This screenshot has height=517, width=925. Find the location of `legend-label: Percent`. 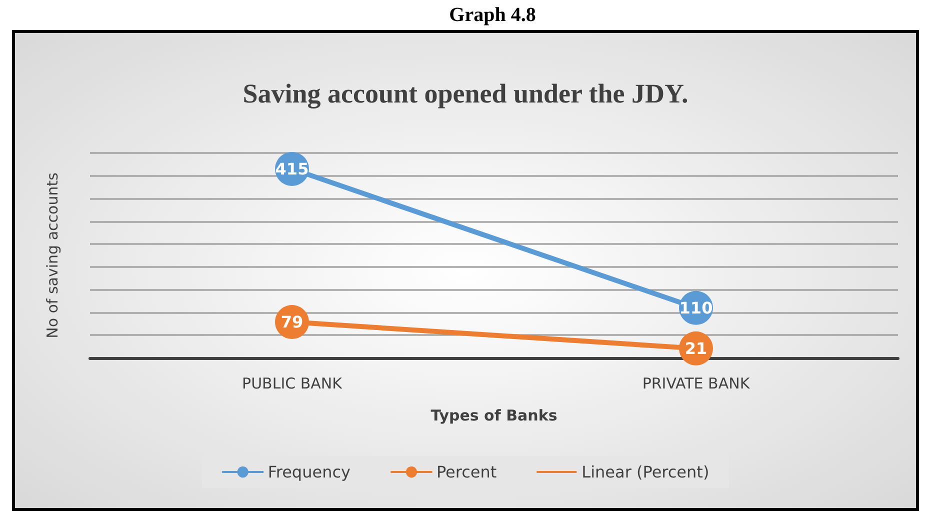

legend-label: Percent is located at coordinates (466, 472).